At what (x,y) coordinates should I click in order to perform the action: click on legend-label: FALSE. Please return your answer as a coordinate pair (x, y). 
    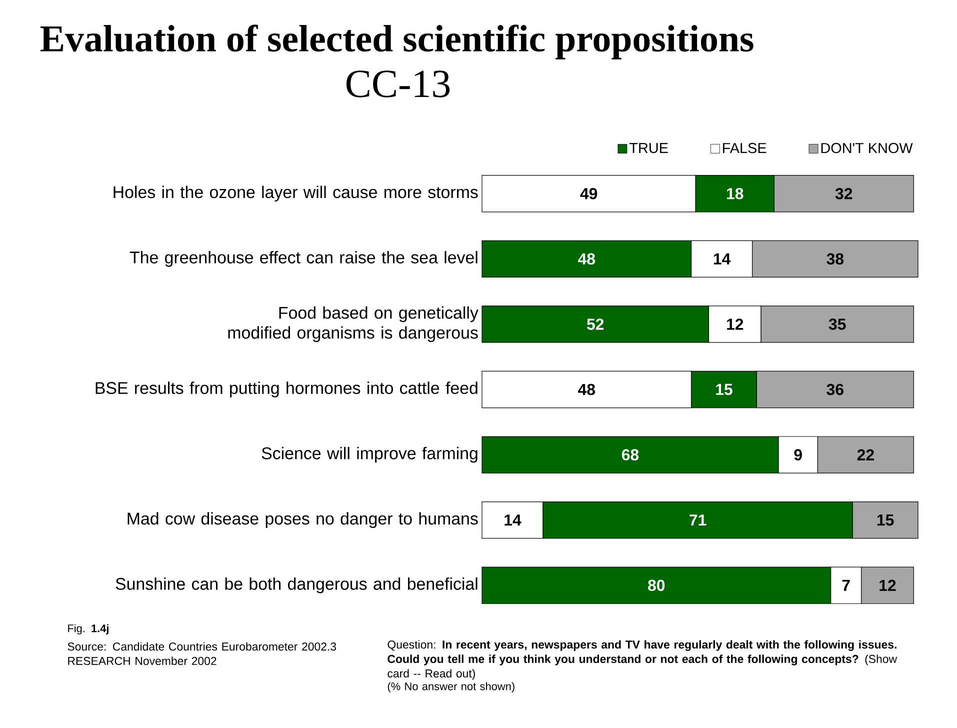
    Looking at the image, I should click on (744, 148).